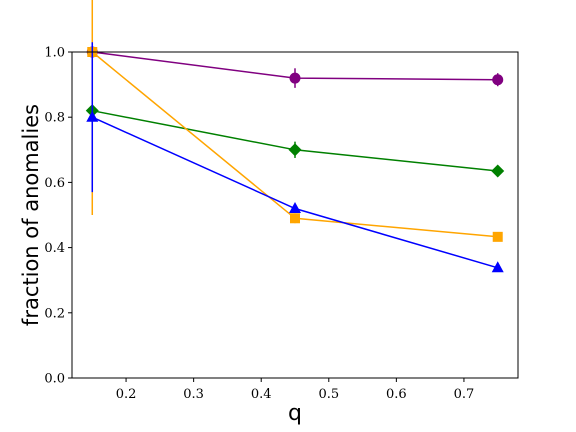 Image resolution: width=576 pixels, height=432 pixels. I want to click on x-axis-label: q, so click(295, 413).